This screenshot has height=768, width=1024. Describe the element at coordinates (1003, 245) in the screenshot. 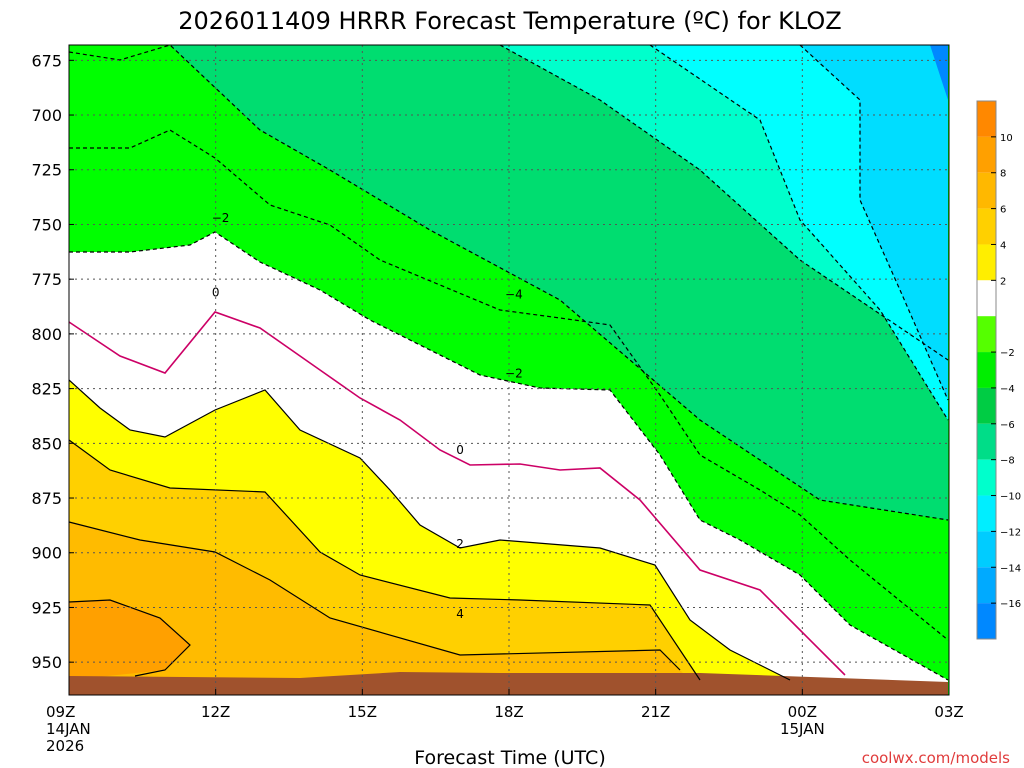

I see `colorbar-label: 4` at that location.